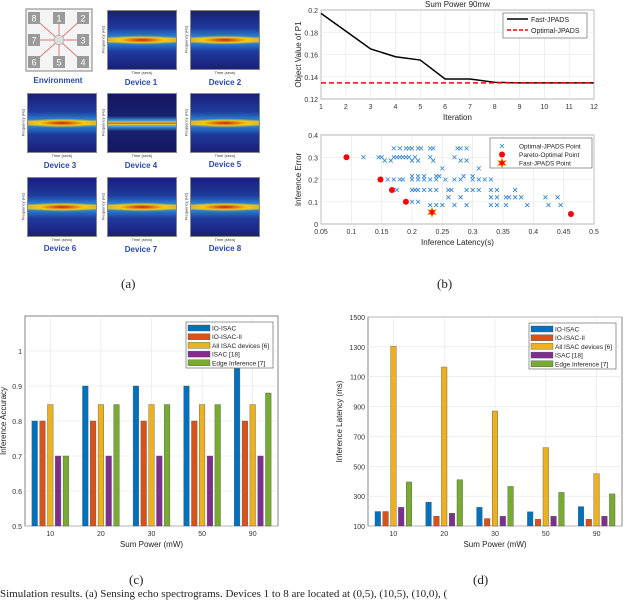 This screenshot has height=600, width=640. I want to click on y-axis-label: Object Value of P1, so click(298, 54).